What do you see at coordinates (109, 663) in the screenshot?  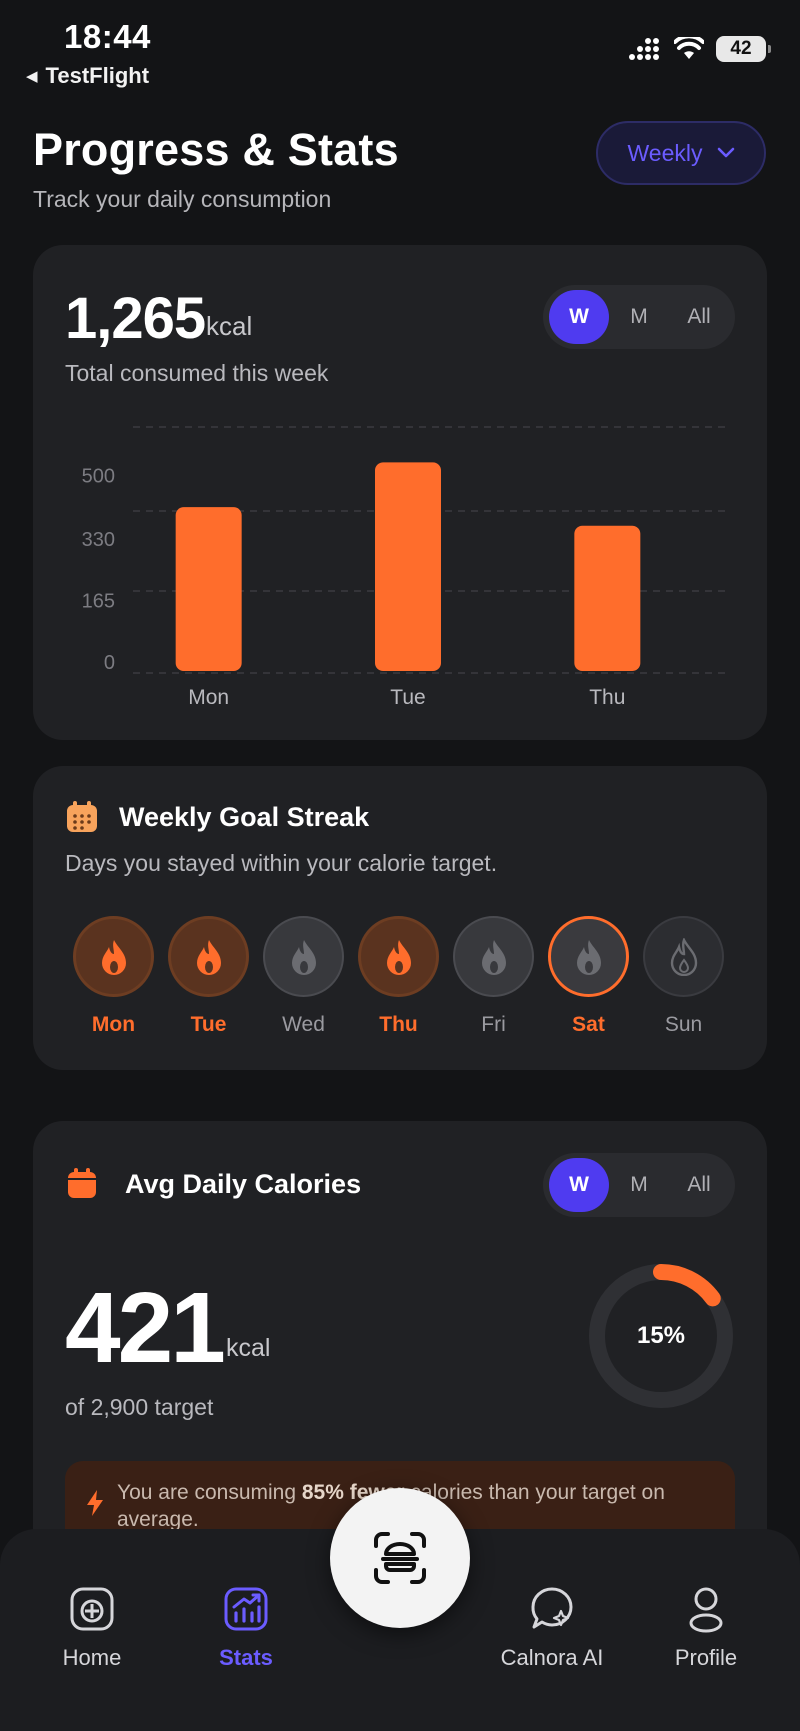 I see `y-tick-label: 0` at bounding box center [109, 663].